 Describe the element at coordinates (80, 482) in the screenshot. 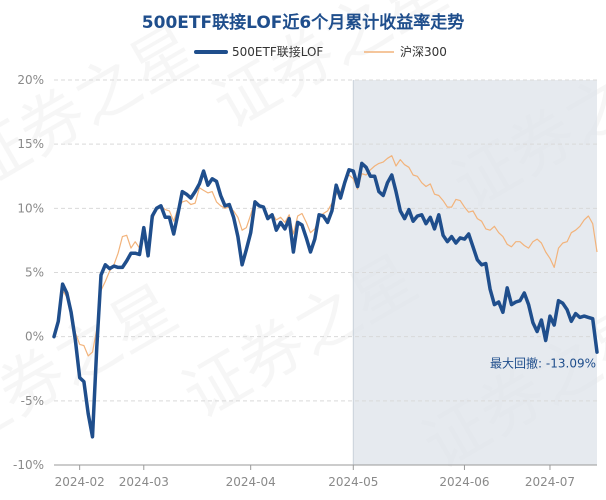

I see `x-tick-label: 2024-02` at that location.